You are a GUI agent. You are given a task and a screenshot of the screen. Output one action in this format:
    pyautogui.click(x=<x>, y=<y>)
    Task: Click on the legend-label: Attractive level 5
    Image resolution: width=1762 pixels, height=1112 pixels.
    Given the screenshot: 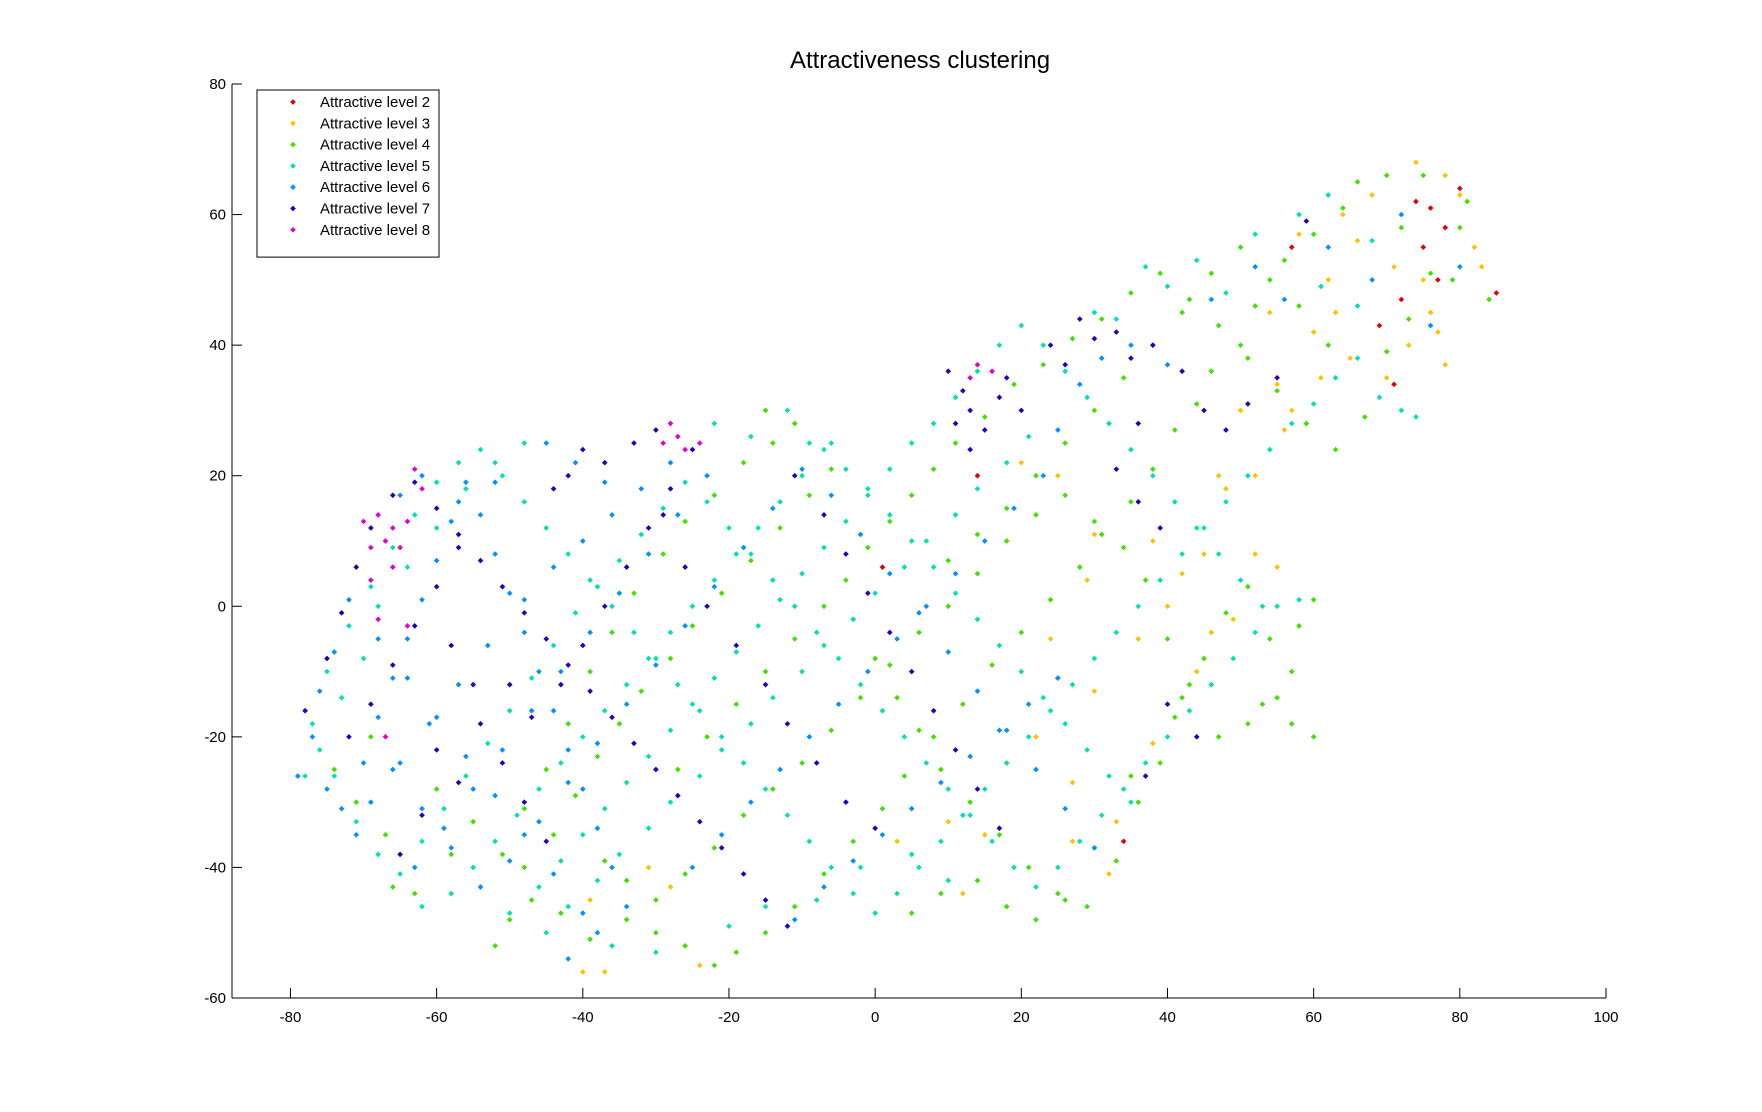 What is the action you would take?
    pyautogui.click(x=375, y=166)
    